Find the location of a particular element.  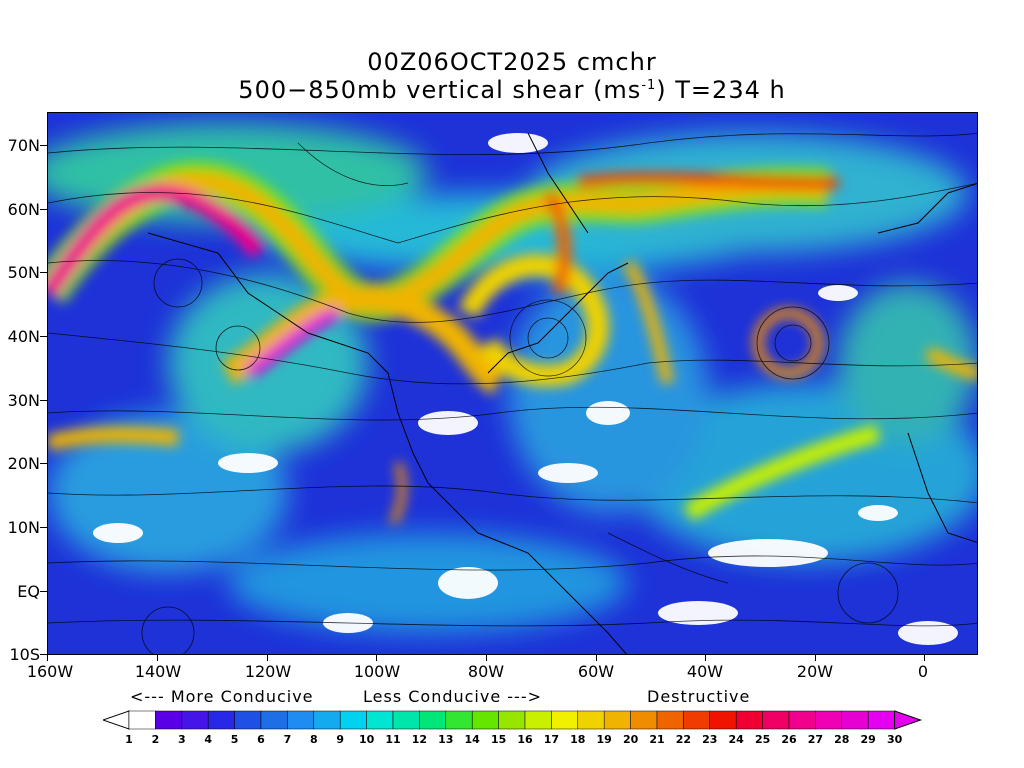

colorbar-label: 13 is located at coordinates (446, 739).